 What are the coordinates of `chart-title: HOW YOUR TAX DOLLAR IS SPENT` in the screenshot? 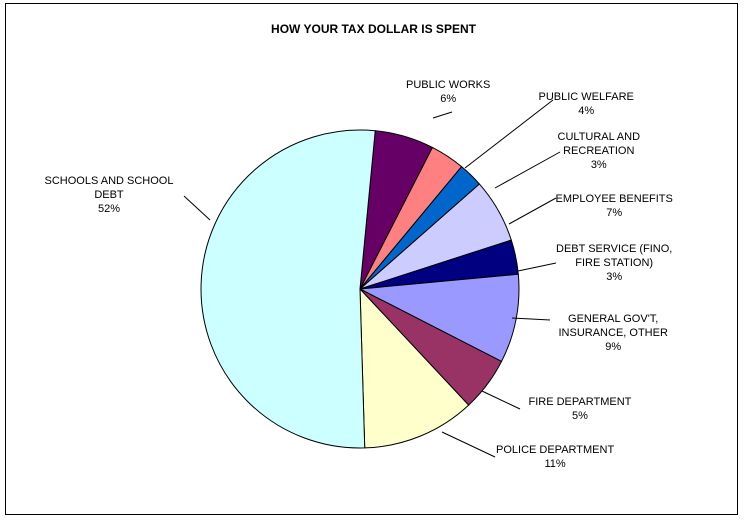 It's located at (373, 29).